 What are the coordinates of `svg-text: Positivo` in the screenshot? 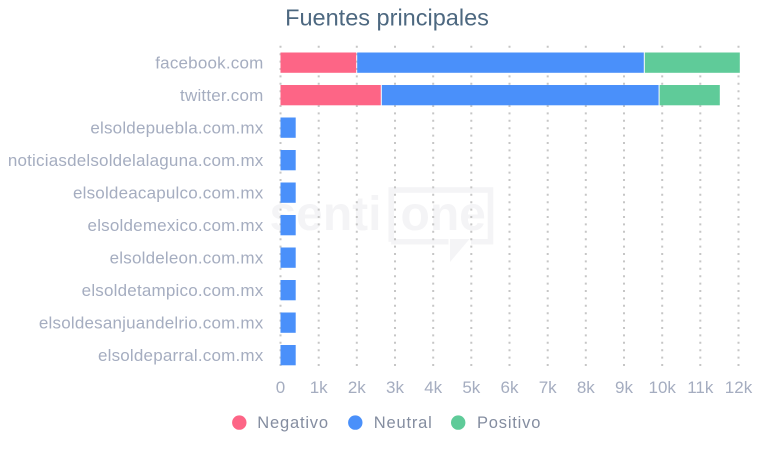 It's located at (509, 423).